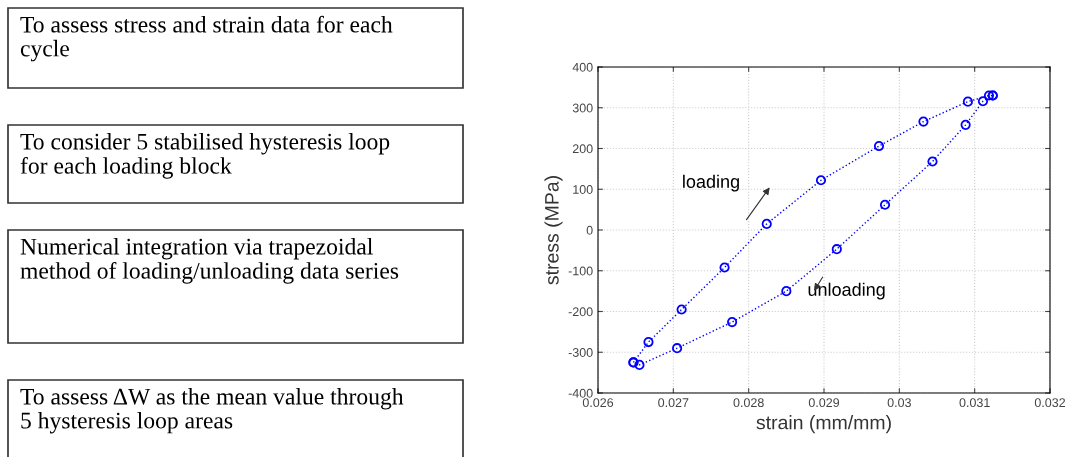  I want to click on y-tick-label: 300, so click(582, 108).